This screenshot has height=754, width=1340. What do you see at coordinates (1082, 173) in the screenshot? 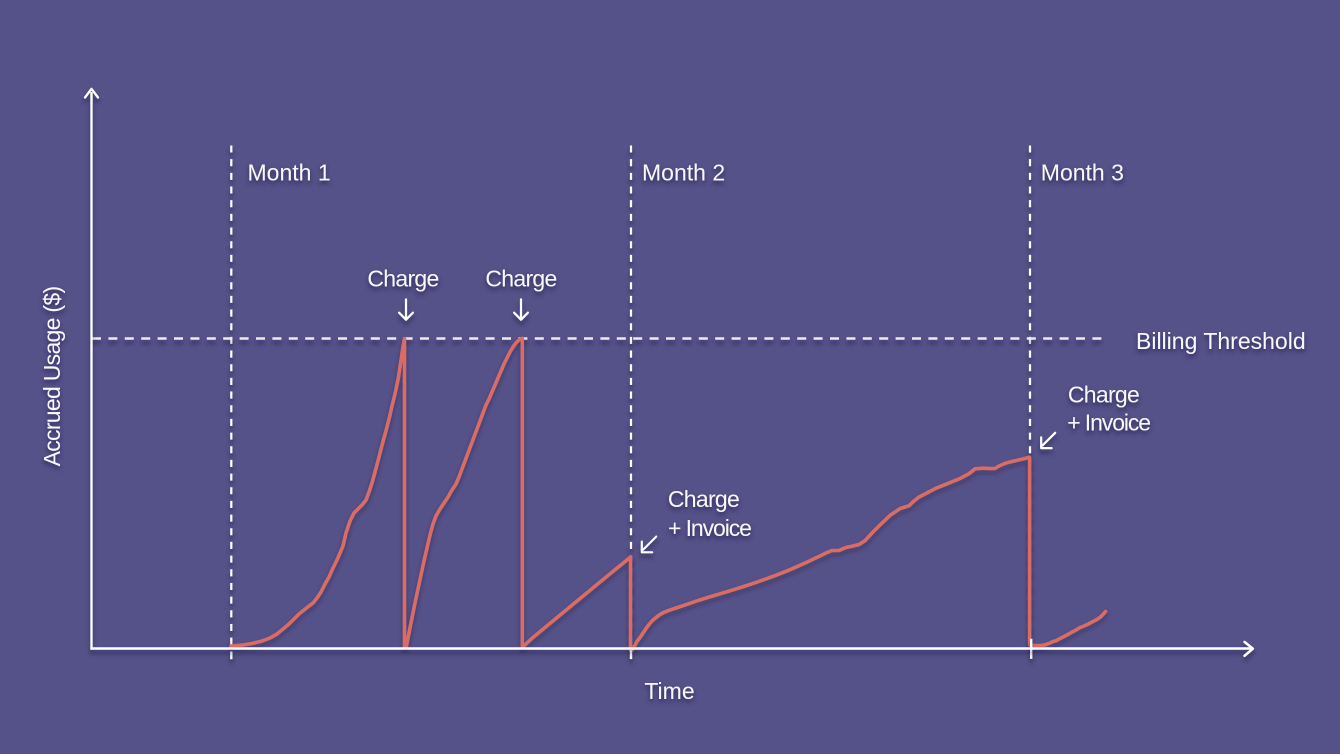
I see `svg-text: Month 3` at bounding box center [1082, 173].